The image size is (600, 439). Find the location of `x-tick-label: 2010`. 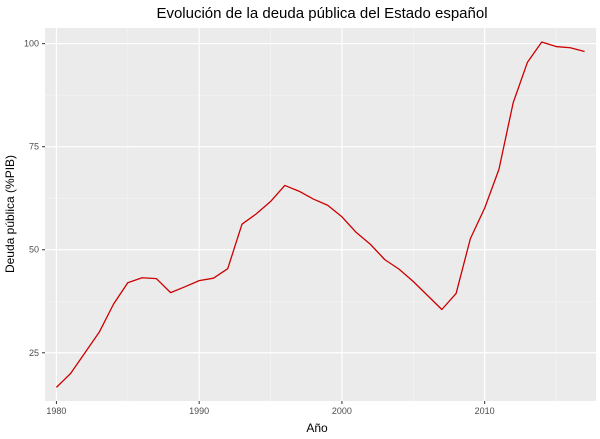

x-tick-label: 2010 is located at coordinates (485, 411).